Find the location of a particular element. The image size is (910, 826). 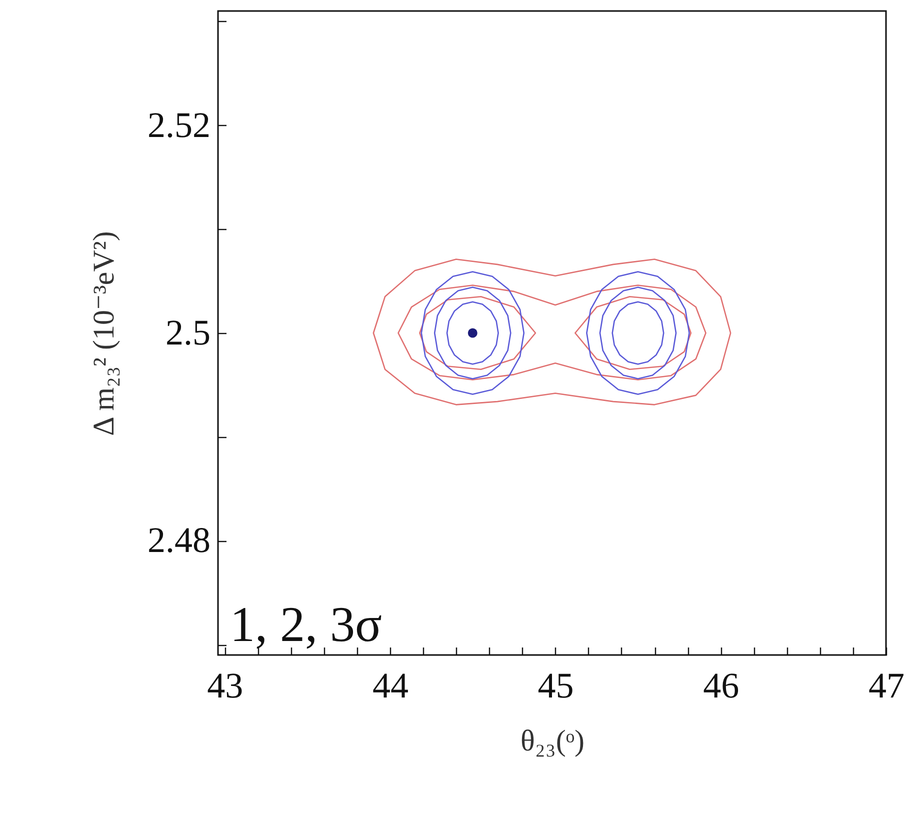

y-tick-label: 2.48 is located at coordinates (179, 540).